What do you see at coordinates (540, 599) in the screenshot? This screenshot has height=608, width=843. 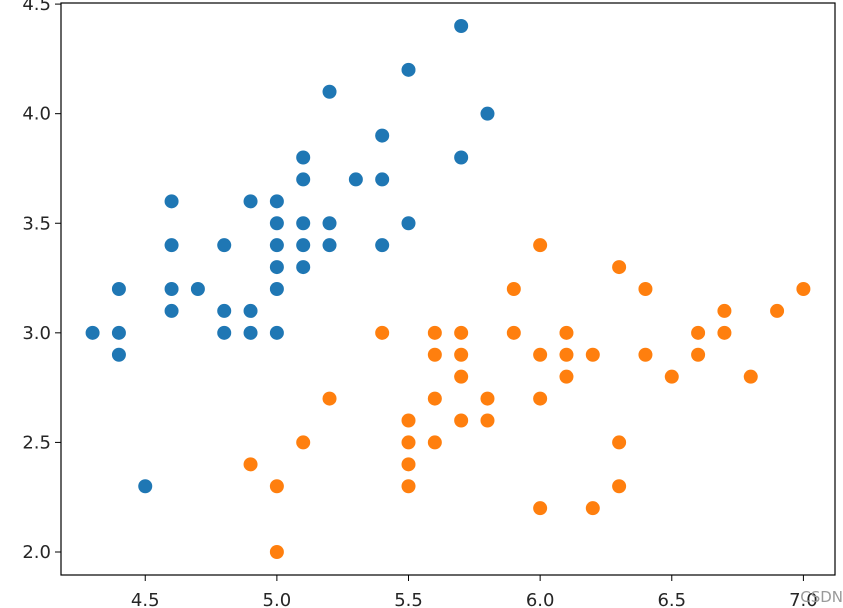 I see `x-tick-label: 6.0` at bounding box center [540, 599].